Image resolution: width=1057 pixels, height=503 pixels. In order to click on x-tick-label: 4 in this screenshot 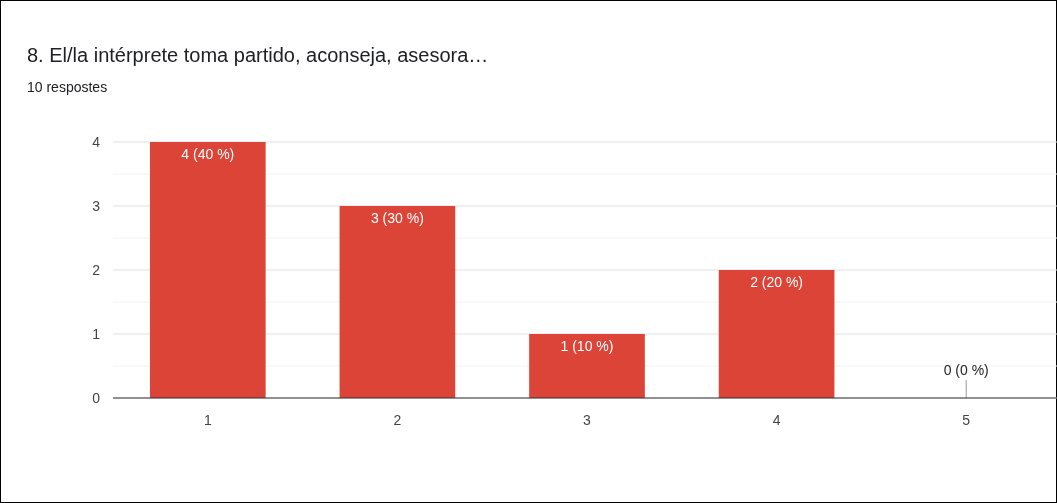, I will do `click(776, 420)`.